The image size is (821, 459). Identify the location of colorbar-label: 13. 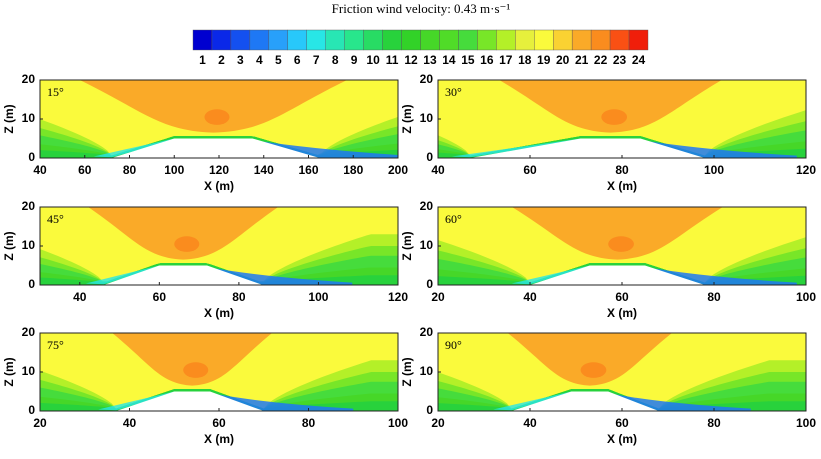
(430, 60).